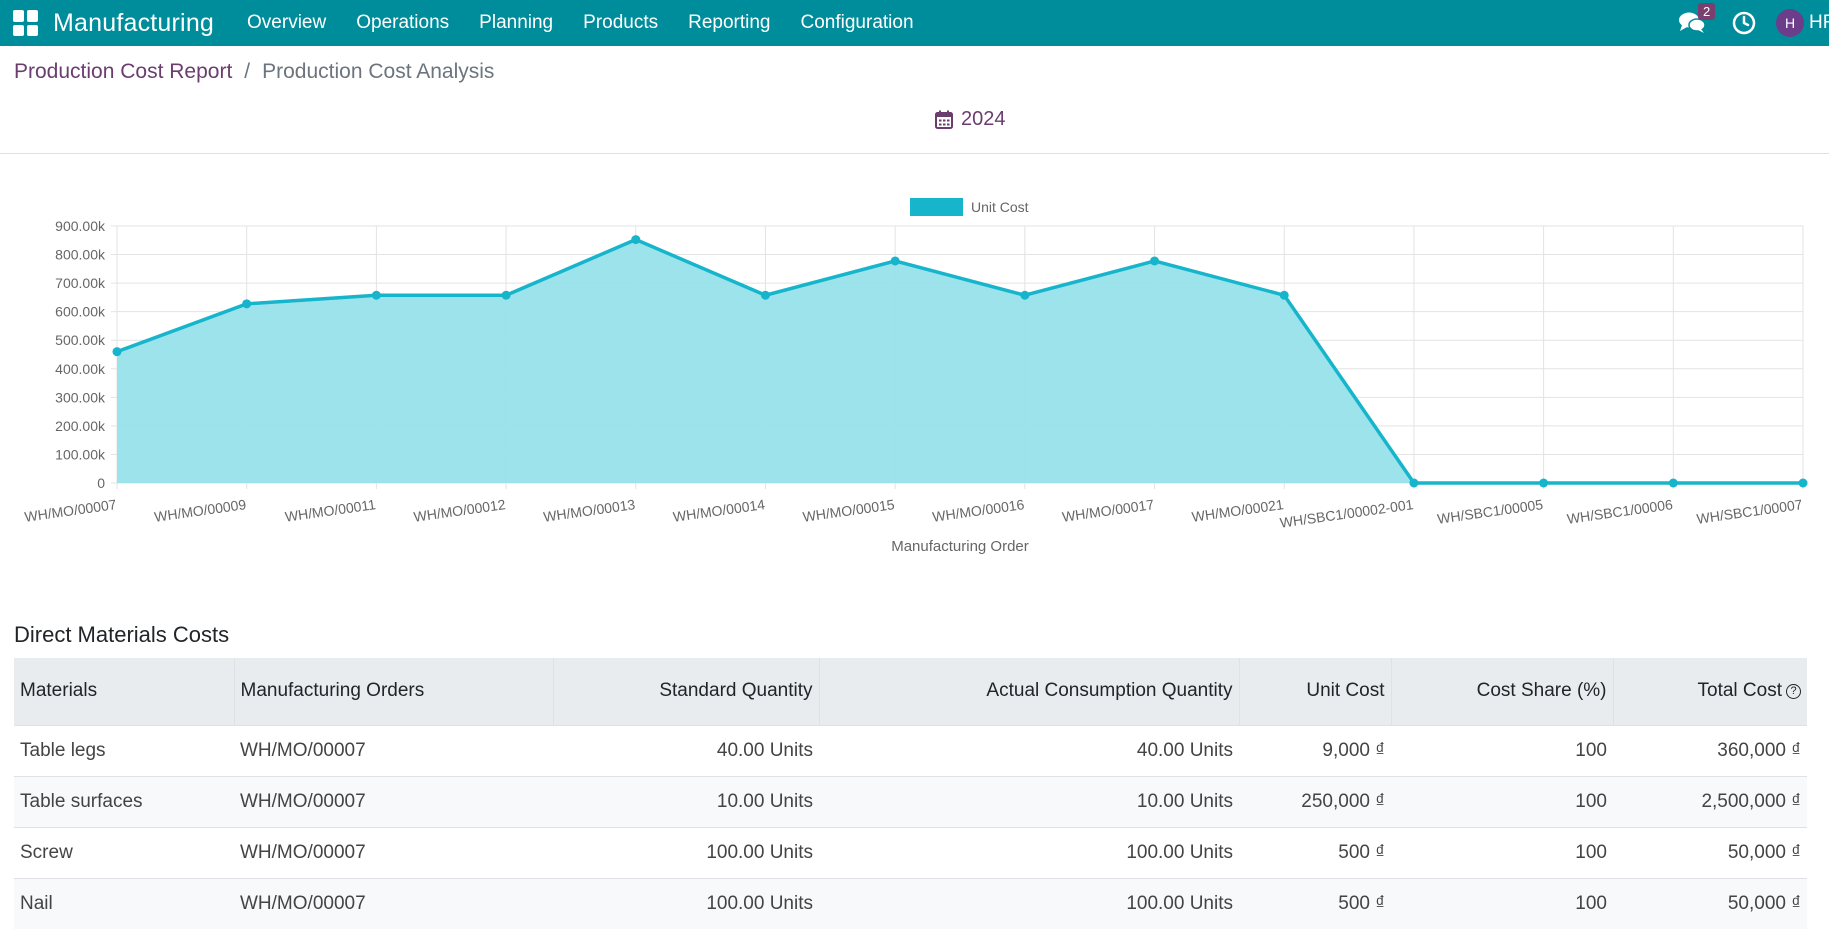 The image size is (1829, 929). Describe the element at coordinates (80, 454) in the screenshot. I see `y-tick-label: 100.00k` at that location.